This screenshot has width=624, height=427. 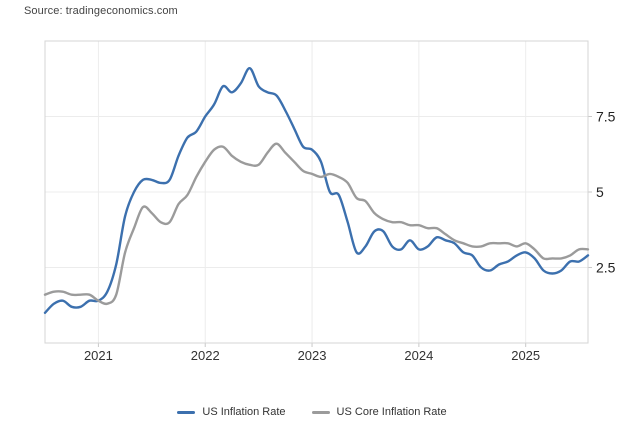 What do you see at coordinates (600, 192) in the screenshot?
I see `y-axis-tick-label: 5` at bounding box center [600, 192].